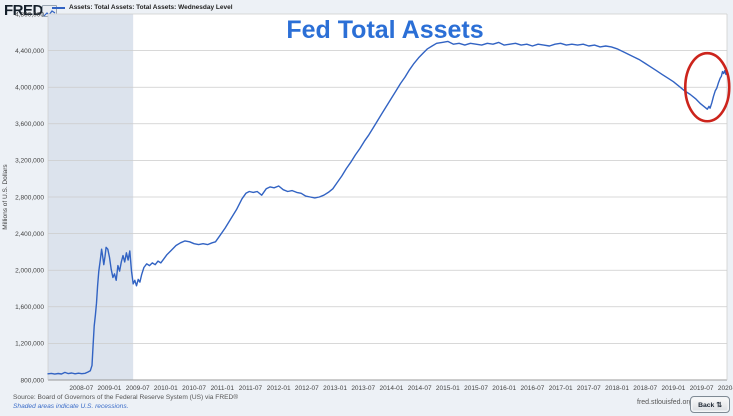 The height and width of the screenshot is (416, 733). Describe the element at coordinates (363, 388) in the screenshot. I see `x-axis-tick-label: 2013-07` at that location.